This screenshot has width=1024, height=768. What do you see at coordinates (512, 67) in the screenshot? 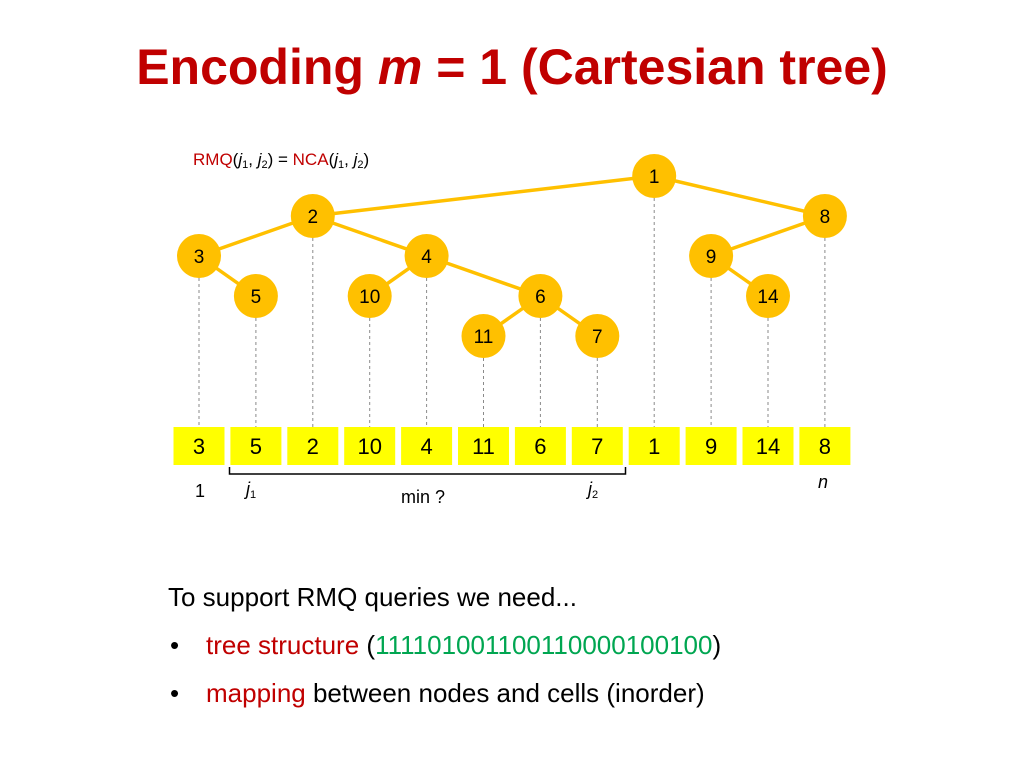
I see `slide-title: Encoding m = 1 (Cartesian tree)` at bounding box center [512, 67].